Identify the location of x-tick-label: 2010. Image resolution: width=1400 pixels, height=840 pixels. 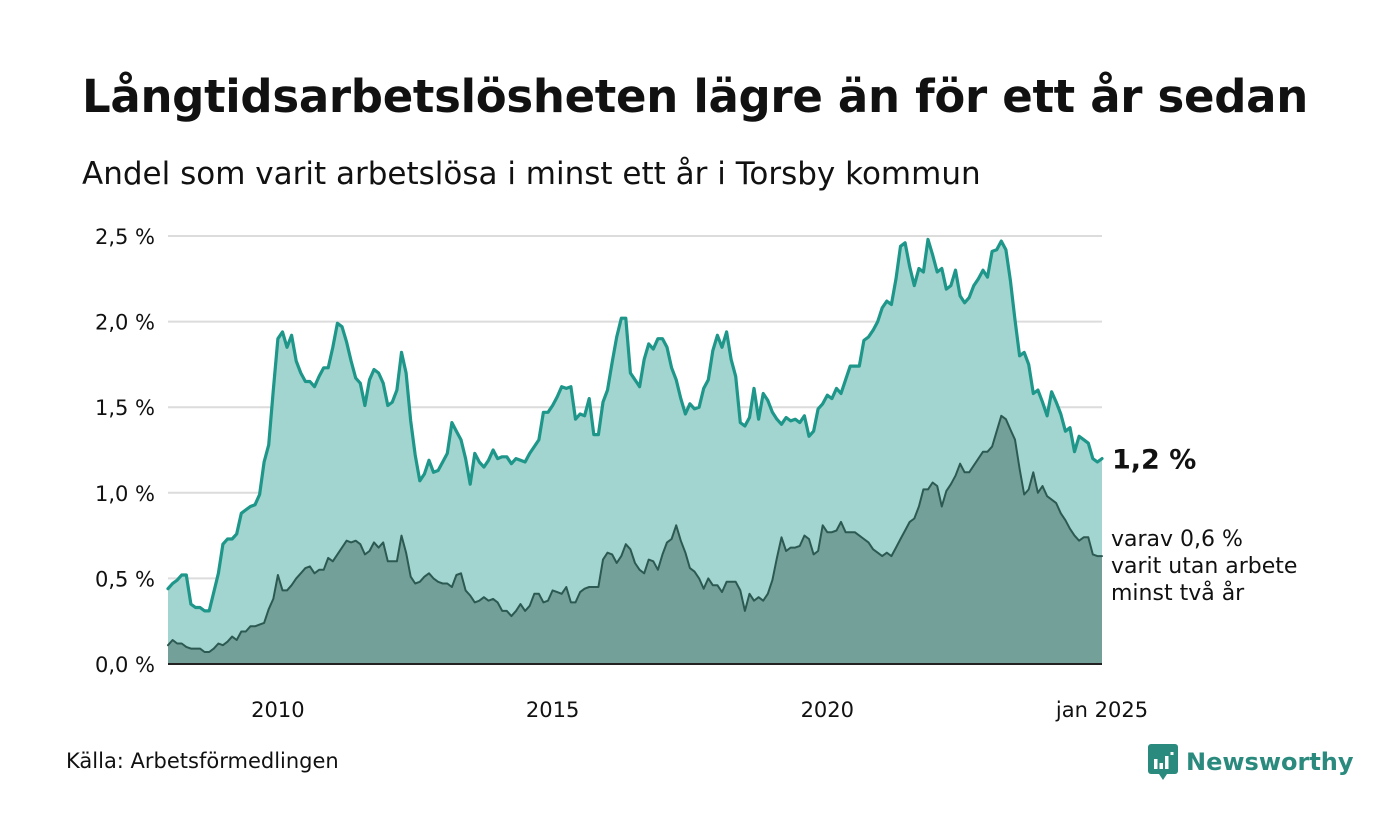
(277, 710).